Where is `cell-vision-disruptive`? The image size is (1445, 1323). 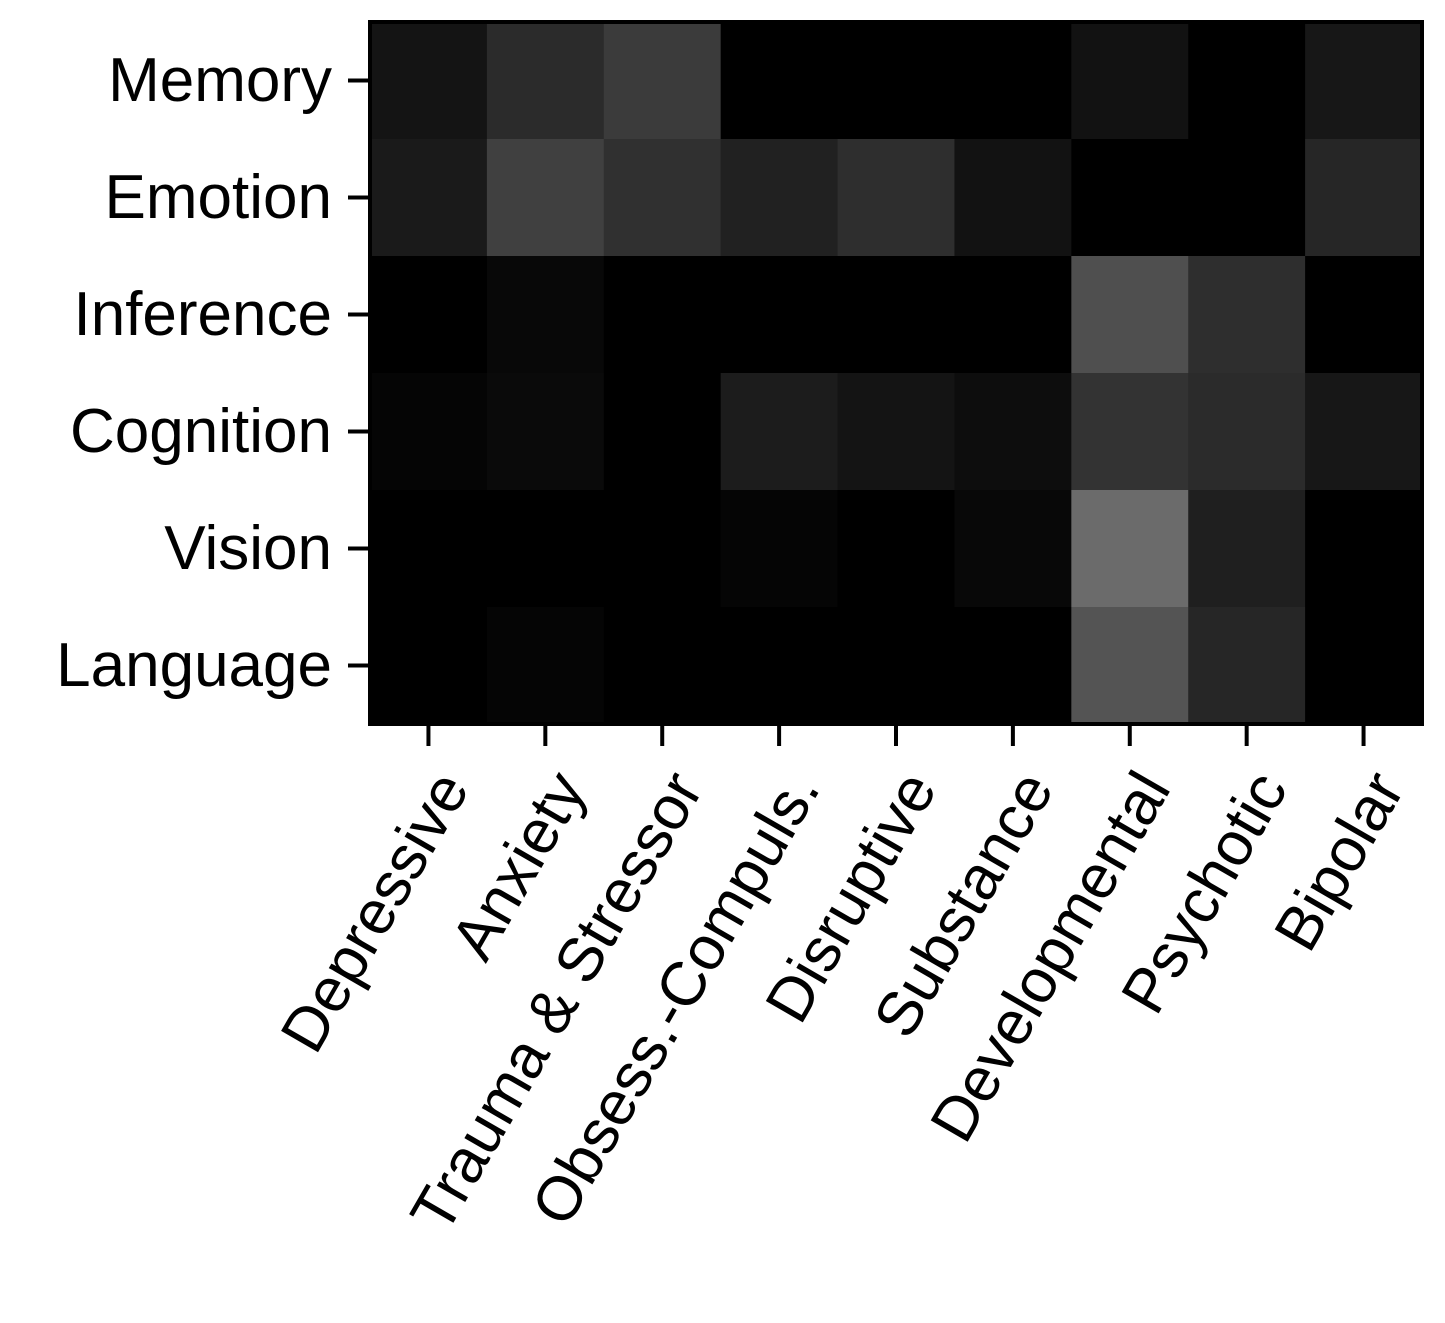 cell-vision-disruptive is located at coordinates (896, 549).